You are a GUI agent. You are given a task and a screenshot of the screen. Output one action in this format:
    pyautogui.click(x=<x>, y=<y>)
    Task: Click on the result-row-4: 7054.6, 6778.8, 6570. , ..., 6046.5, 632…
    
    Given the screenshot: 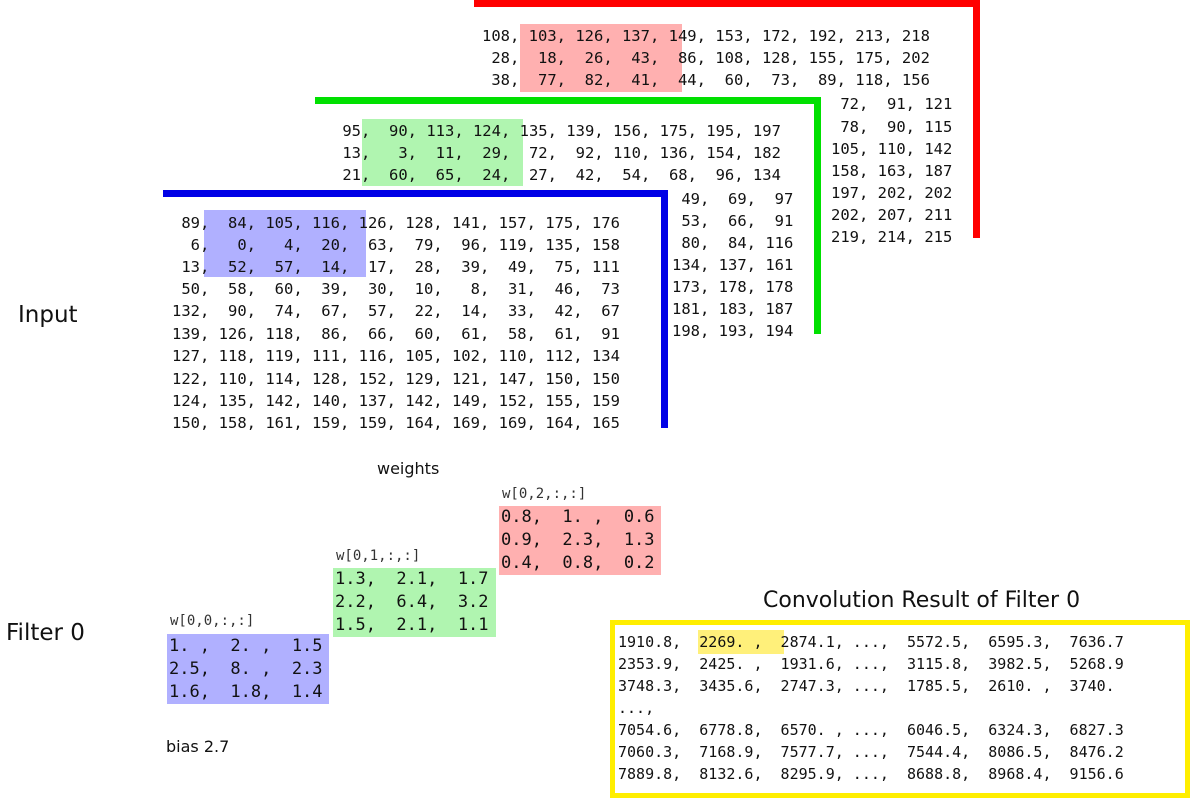 What is the action you would take?
    pyautogui.click(x=871, y=730)
    